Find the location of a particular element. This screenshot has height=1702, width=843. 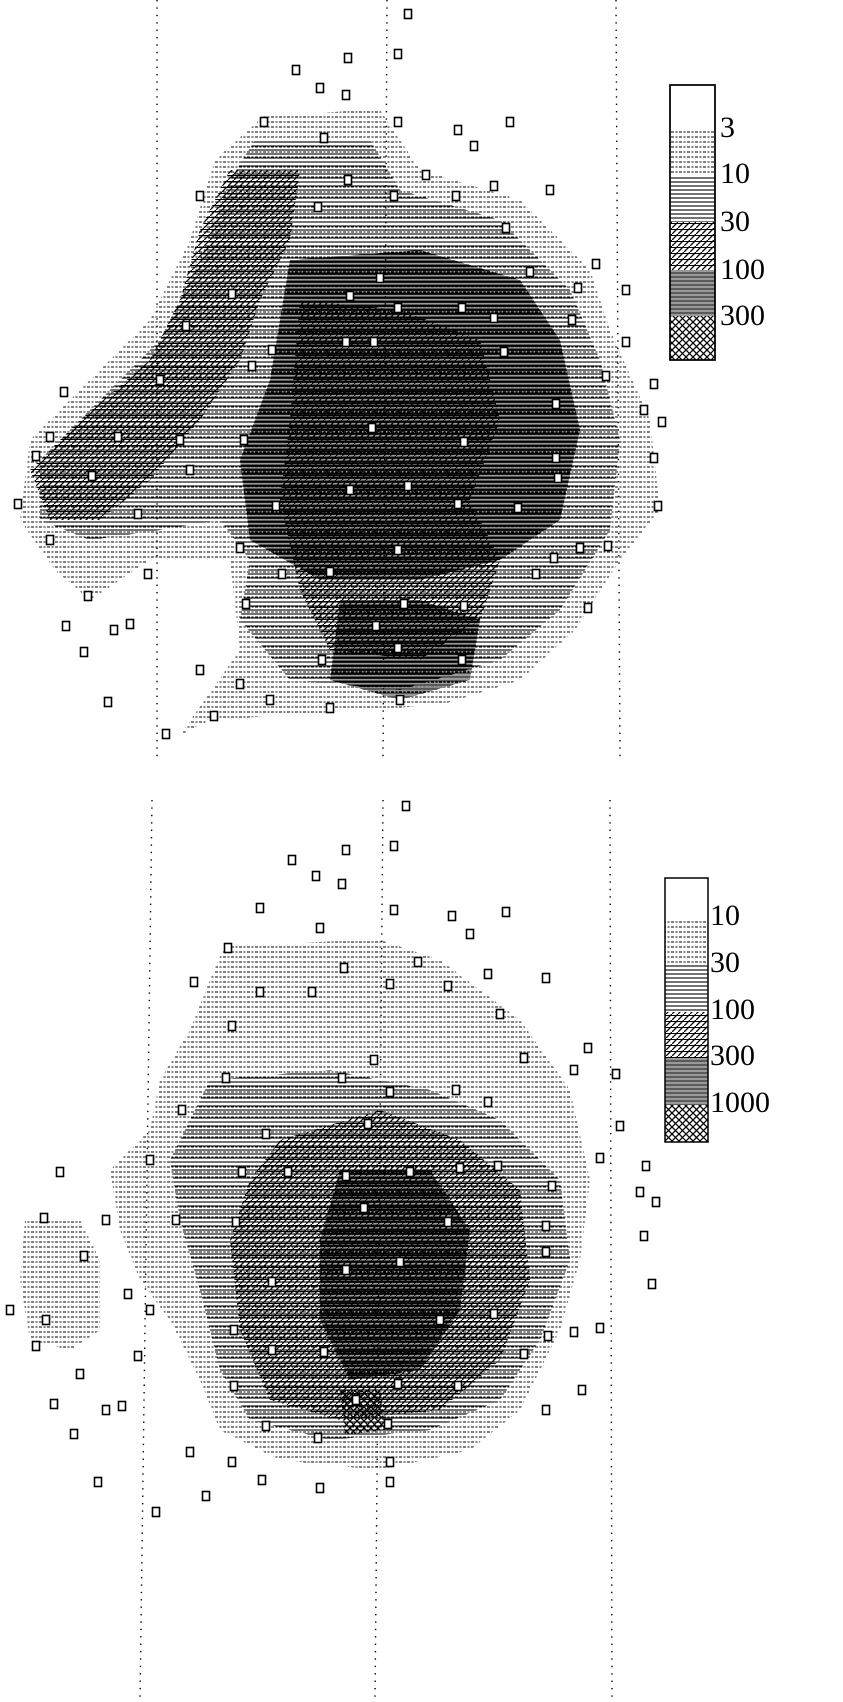

legend-label: 10 is located at coordinates (735, 173).